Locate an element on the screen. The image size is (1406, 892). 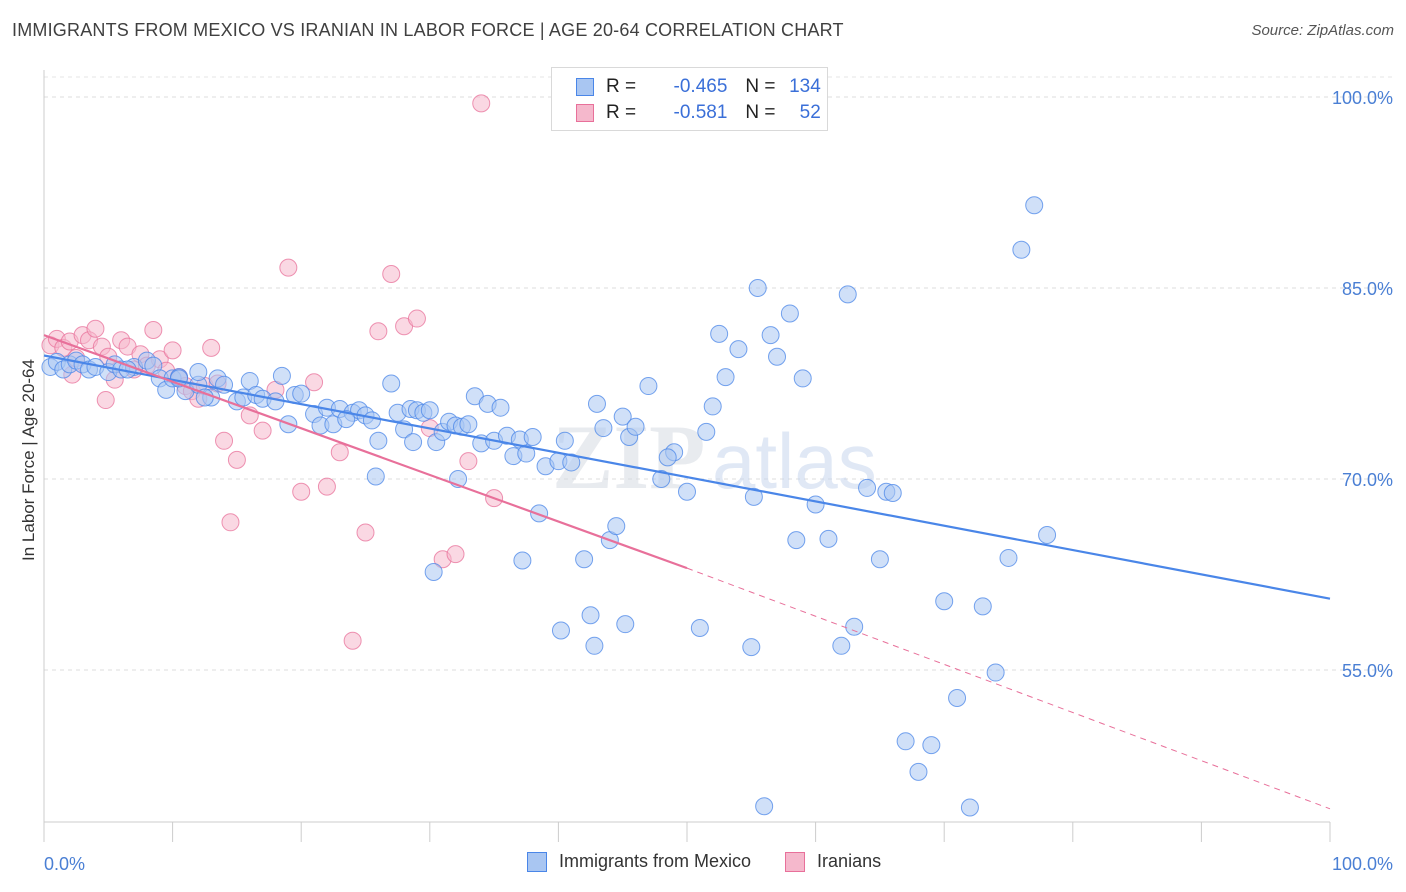
legend-label-mexico: Immigrants from Mexico is located at coordinates (655, 861).